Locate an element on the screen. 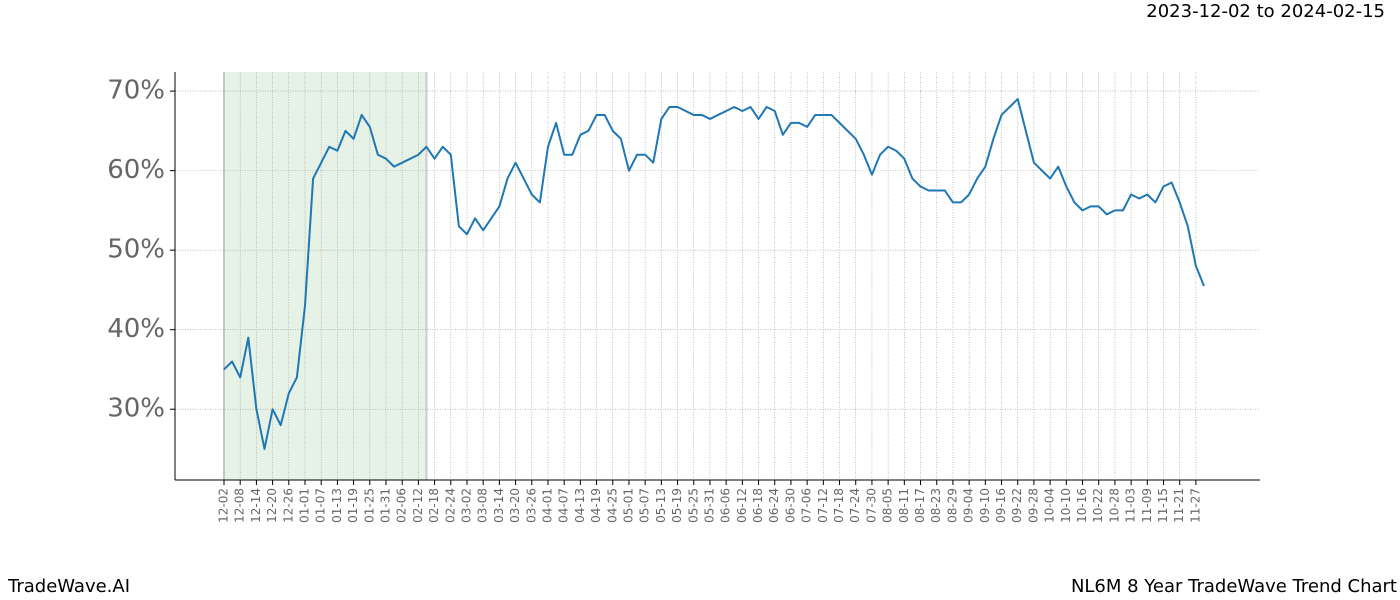 The height and width of the screenshot is (600, 1400). x-tick-label: 11-03 is located at coordinates (1131, 505).